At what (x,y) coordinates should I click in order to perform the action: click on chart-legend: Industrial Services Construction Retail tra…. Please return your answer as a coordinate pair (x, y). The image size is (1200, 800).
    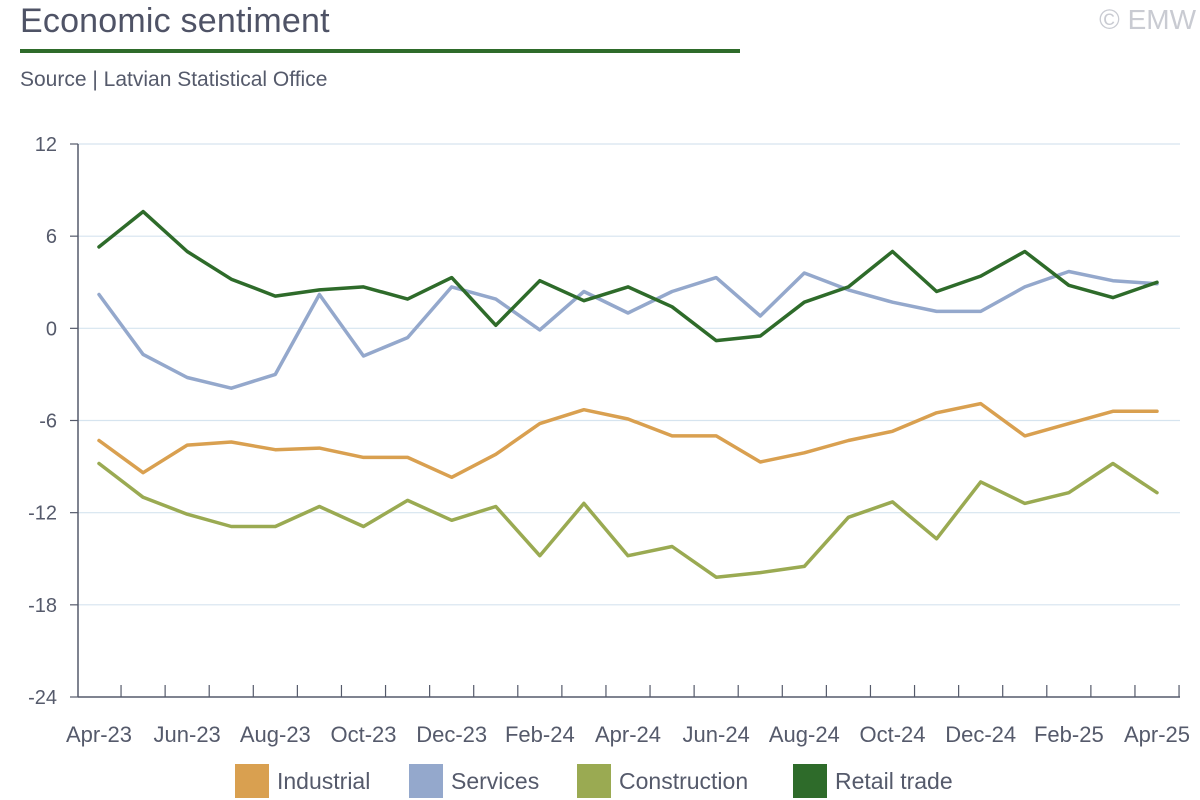
    Looking at the image, I should click on (600, 781).